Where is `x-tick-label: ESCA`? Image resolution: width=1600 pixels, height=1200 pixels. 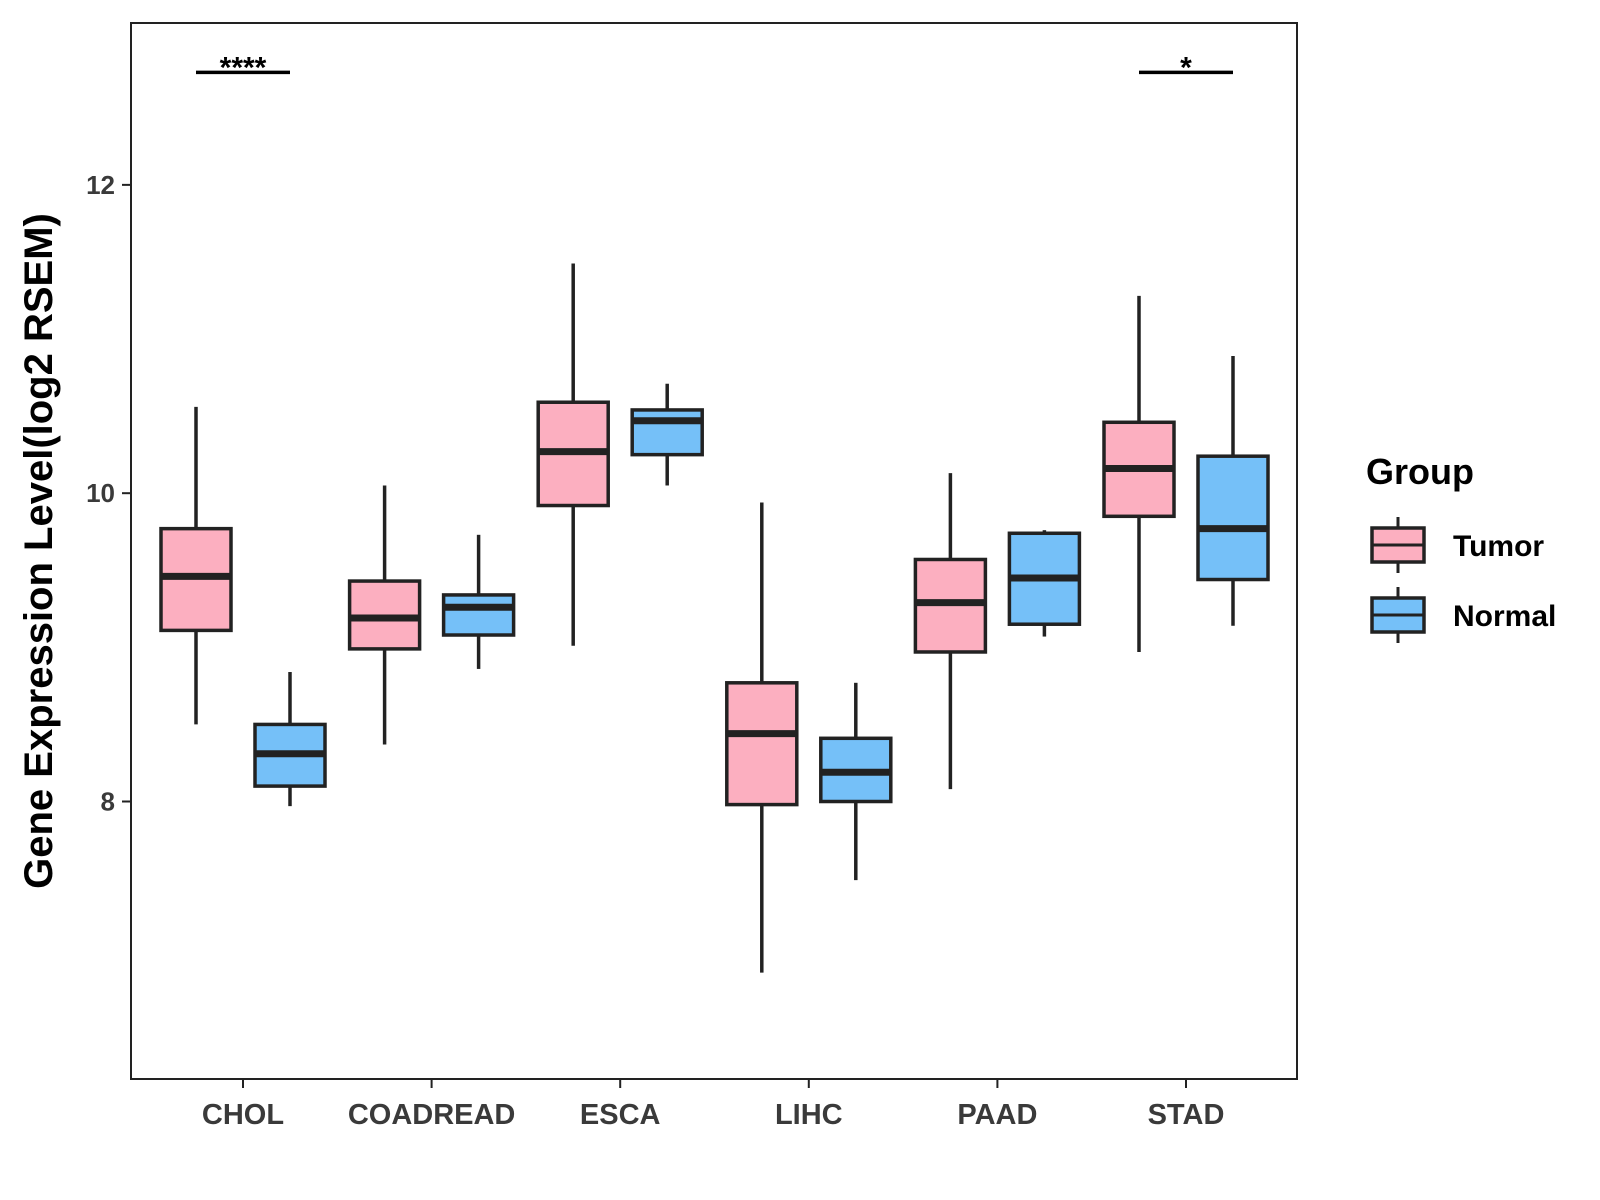
x-tick-label: ESCA is located at coordinates (620, 1115).